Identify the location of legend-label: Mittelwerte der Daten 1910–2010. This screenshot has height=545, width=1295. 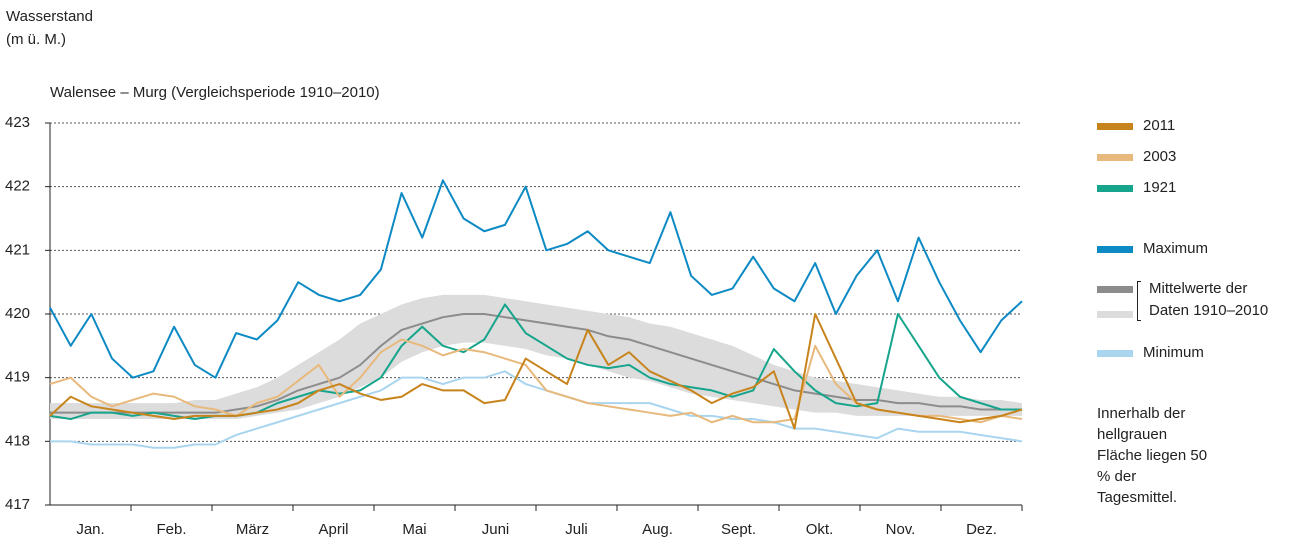
(1209, 299).